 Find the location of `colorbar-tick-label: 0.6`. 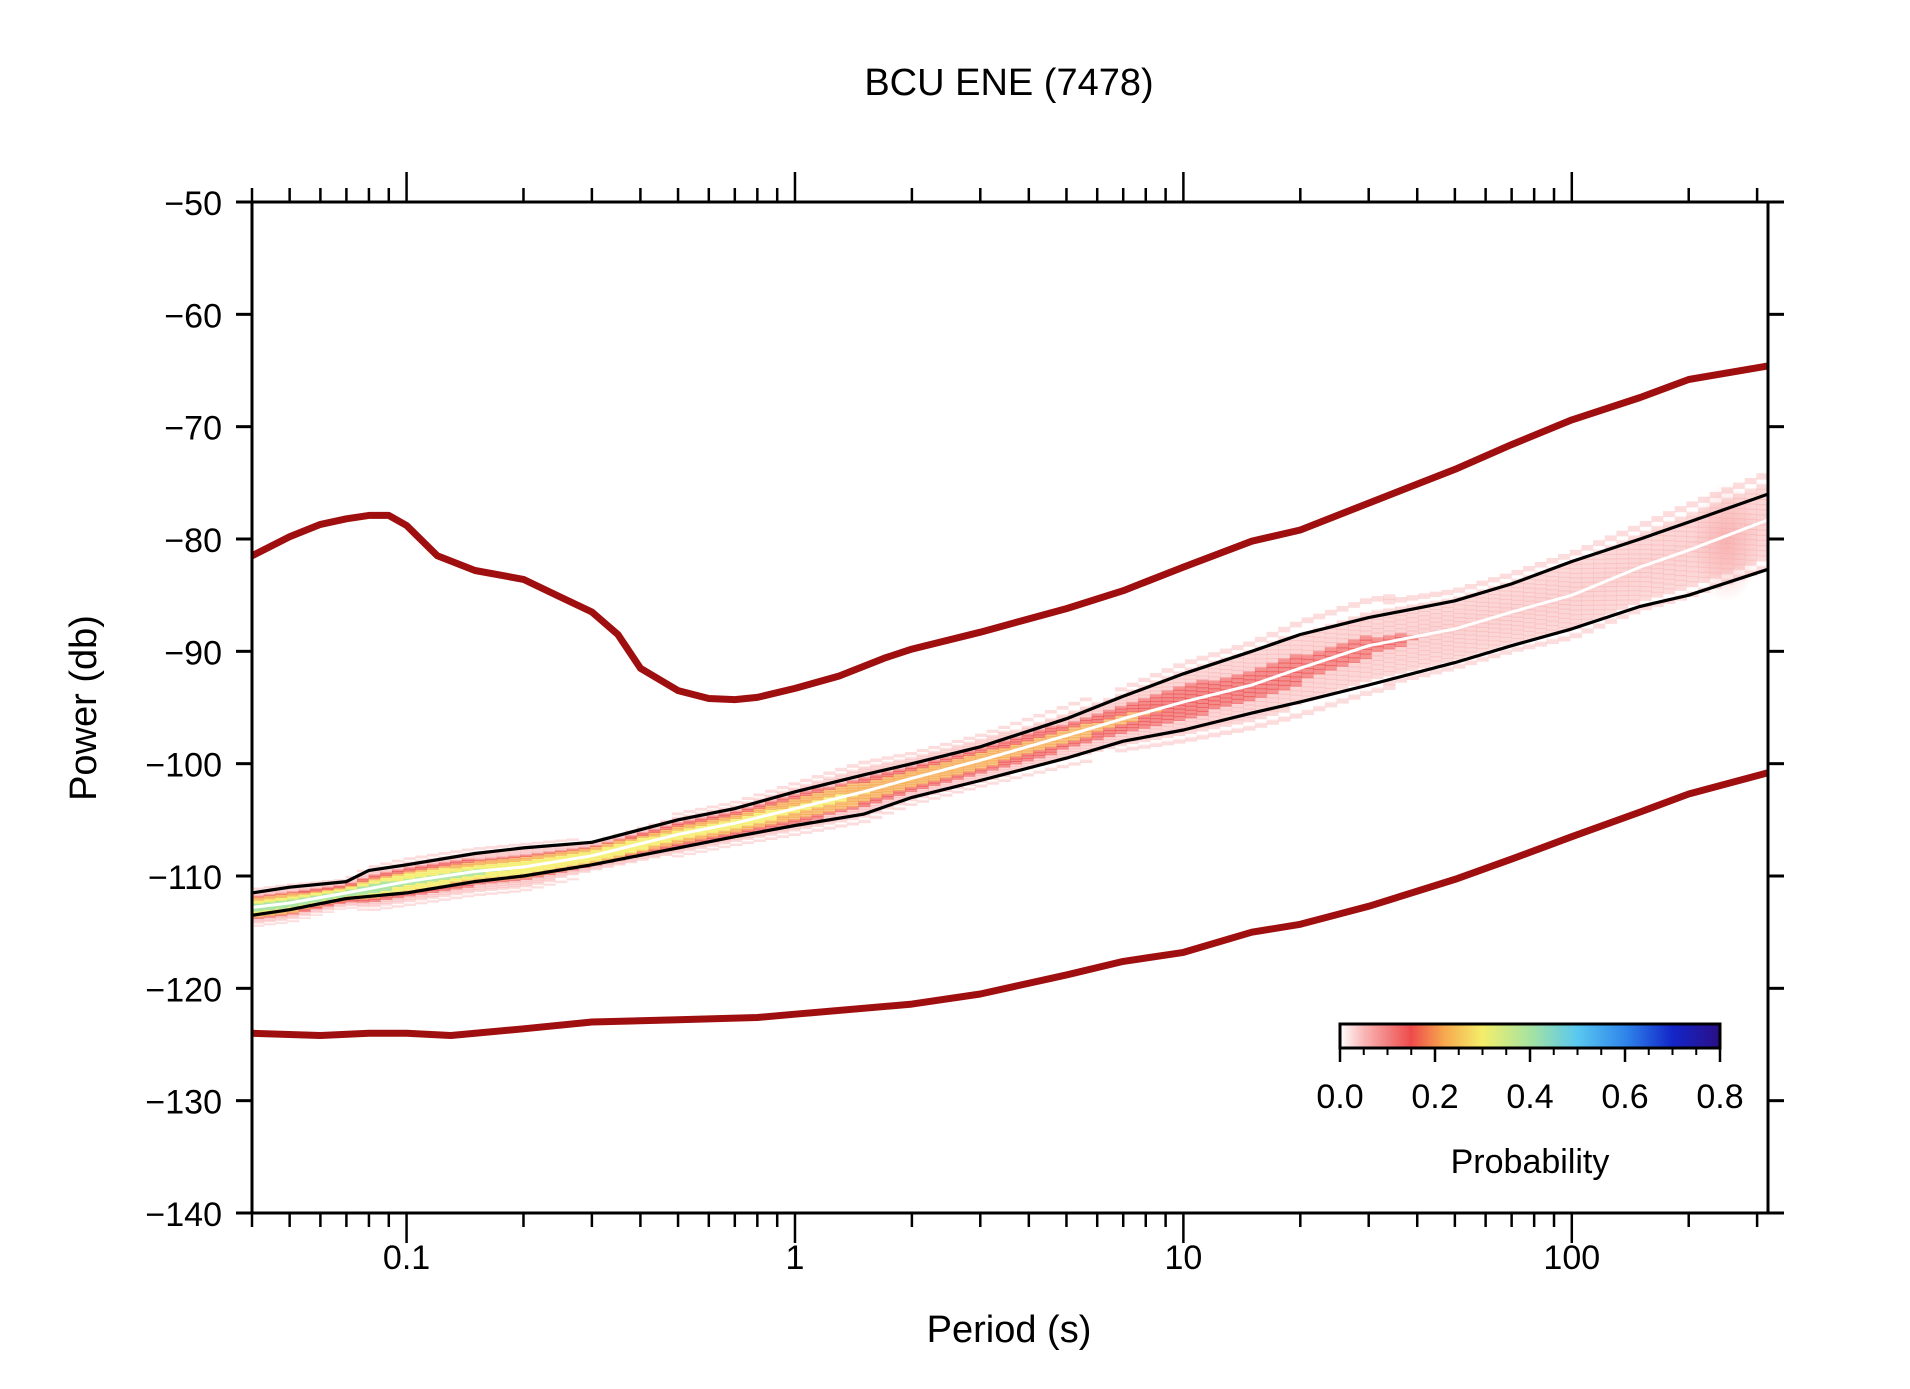

colorbar-tick-label: 0.6 is located at coordinates (1624, 1097).